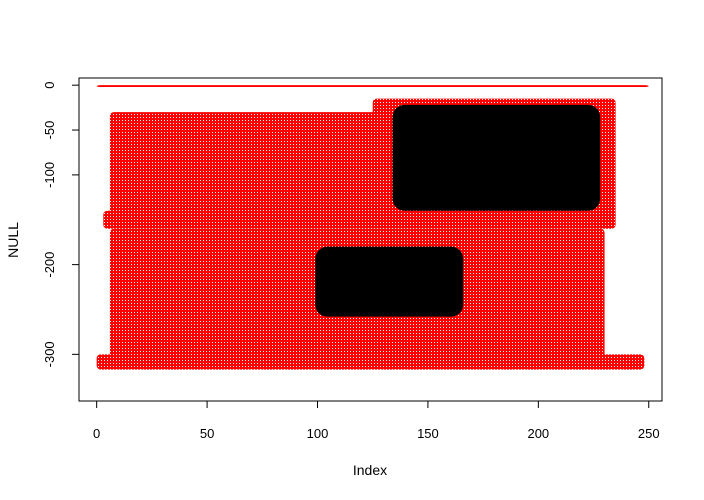  What do you see at coordinates (13, 240) in the screenshot?
I see `y-axis-title: NULL` at bounding box center [13, 240].